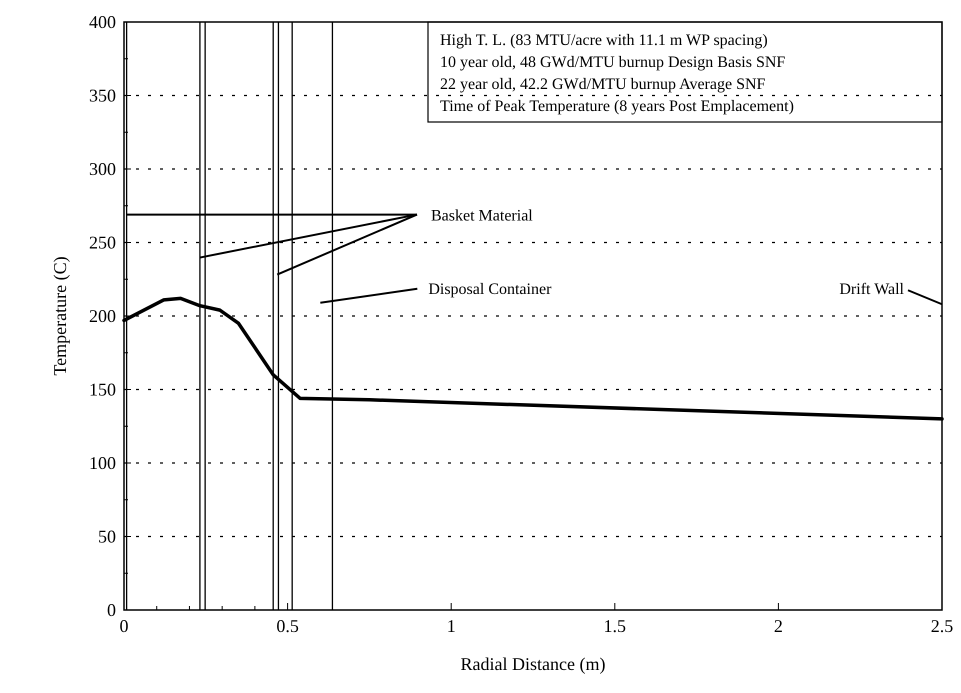 Image resolution: width=961 pixels, height=693 pixels. I want to click on x-tick-label: 1, so click(451, 626).